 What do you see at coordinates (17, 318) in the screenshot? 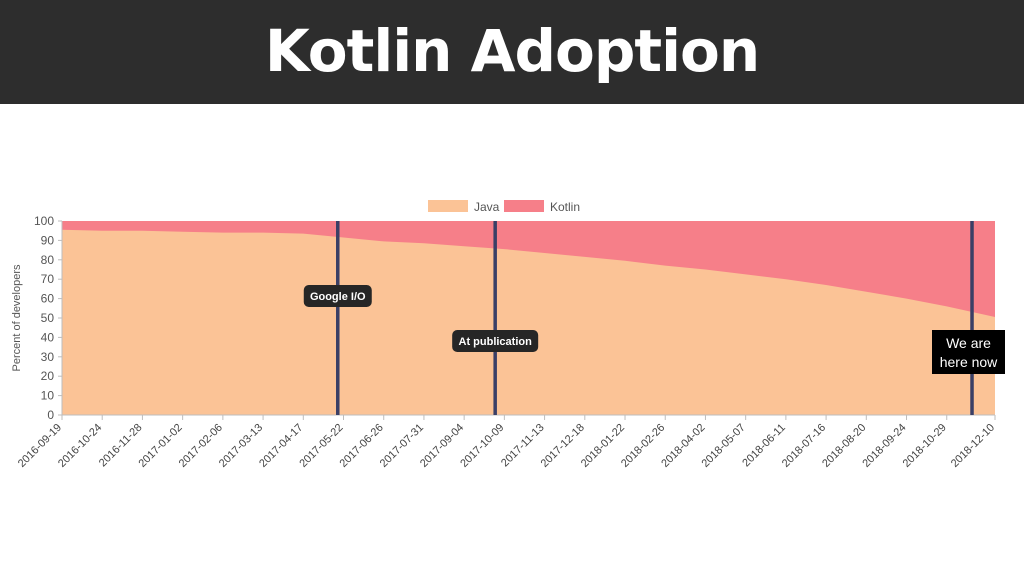
I see `y-axis-title: Percent of developers` at bounding box center [17, 318].